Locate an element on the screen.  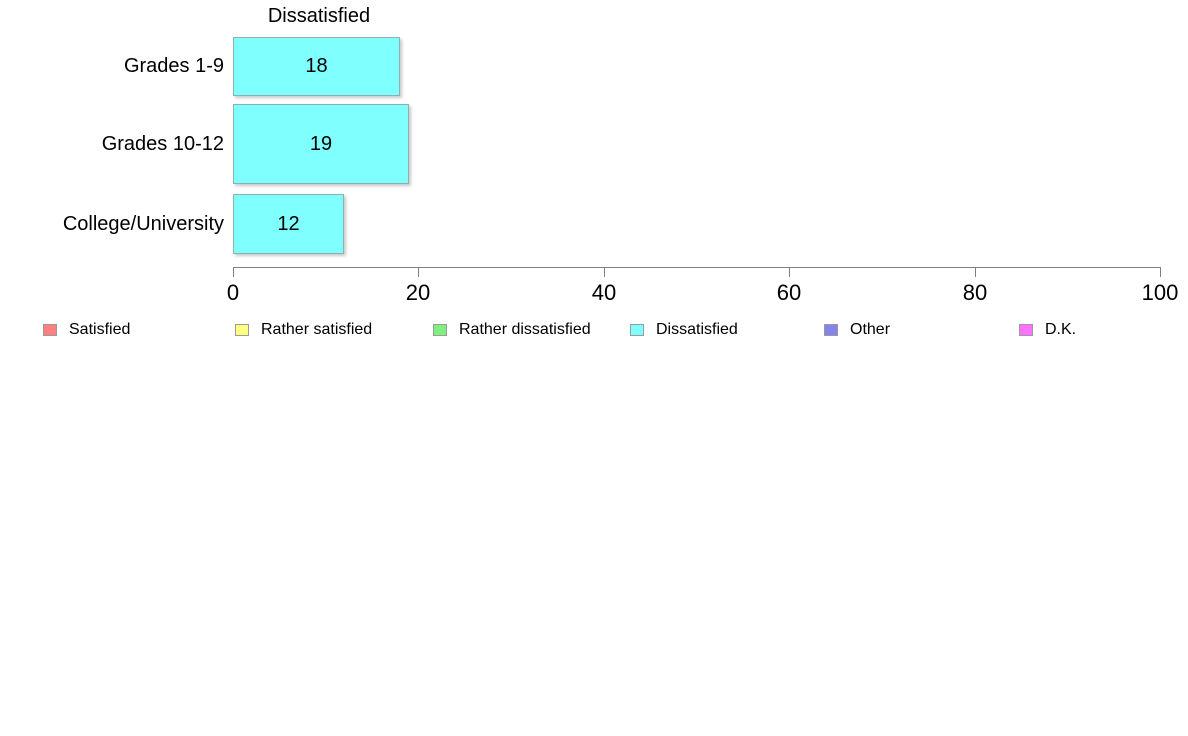
legend-item: Other is located at coordinates (857, 330).